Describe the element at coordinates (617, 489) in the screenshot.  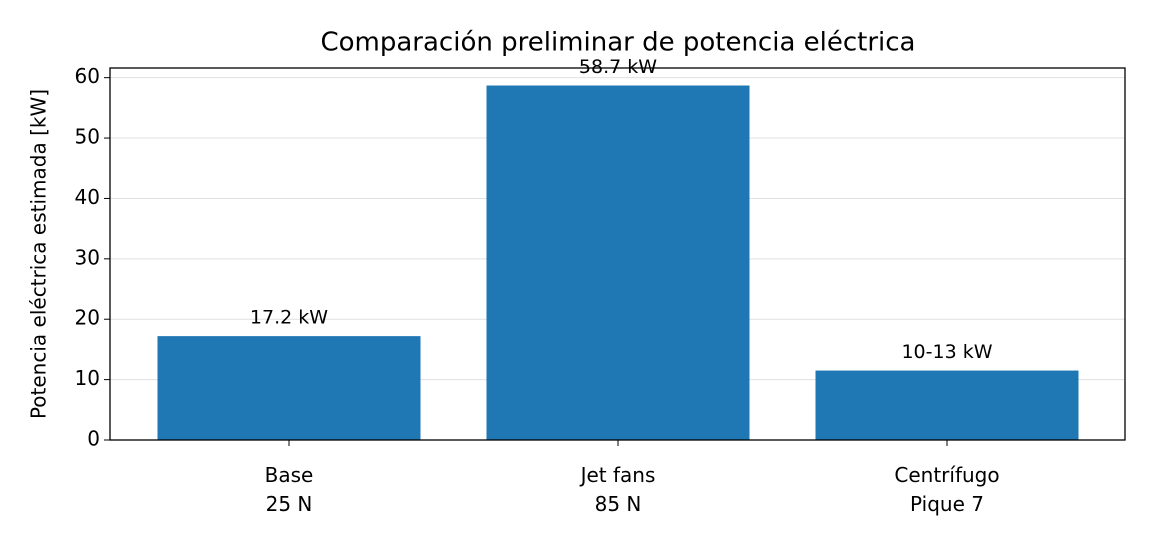
I see `x-tick-label: Jet fans 85 N` at that location.